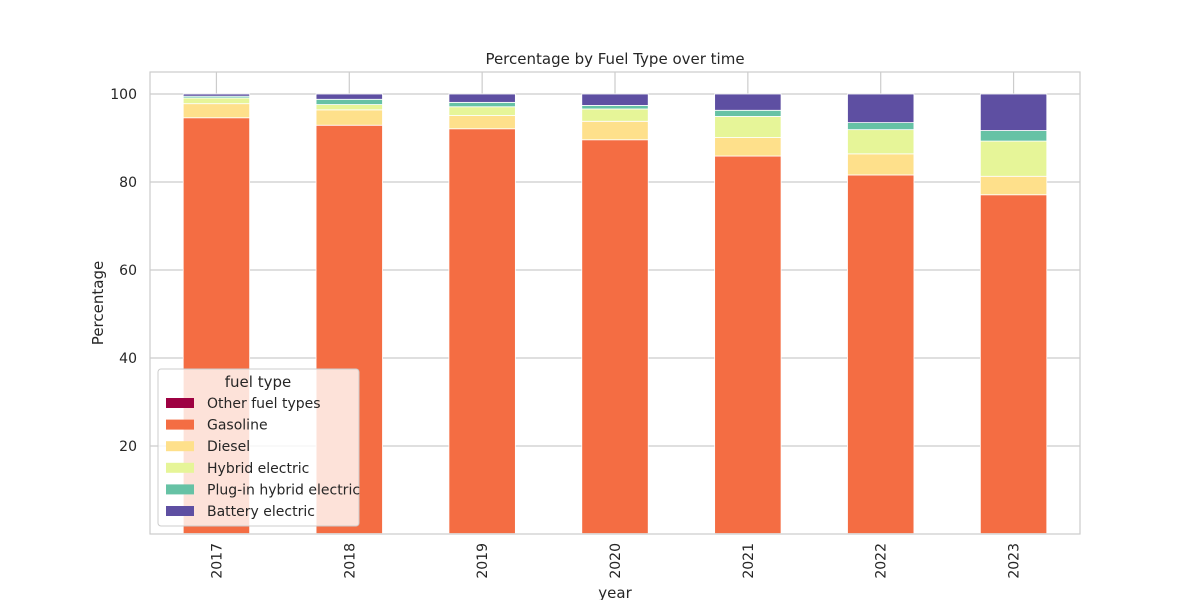 The height and width of the screenshot is (600, 1200). I want to click on x-tick-label: 2018, so click(350, 561).